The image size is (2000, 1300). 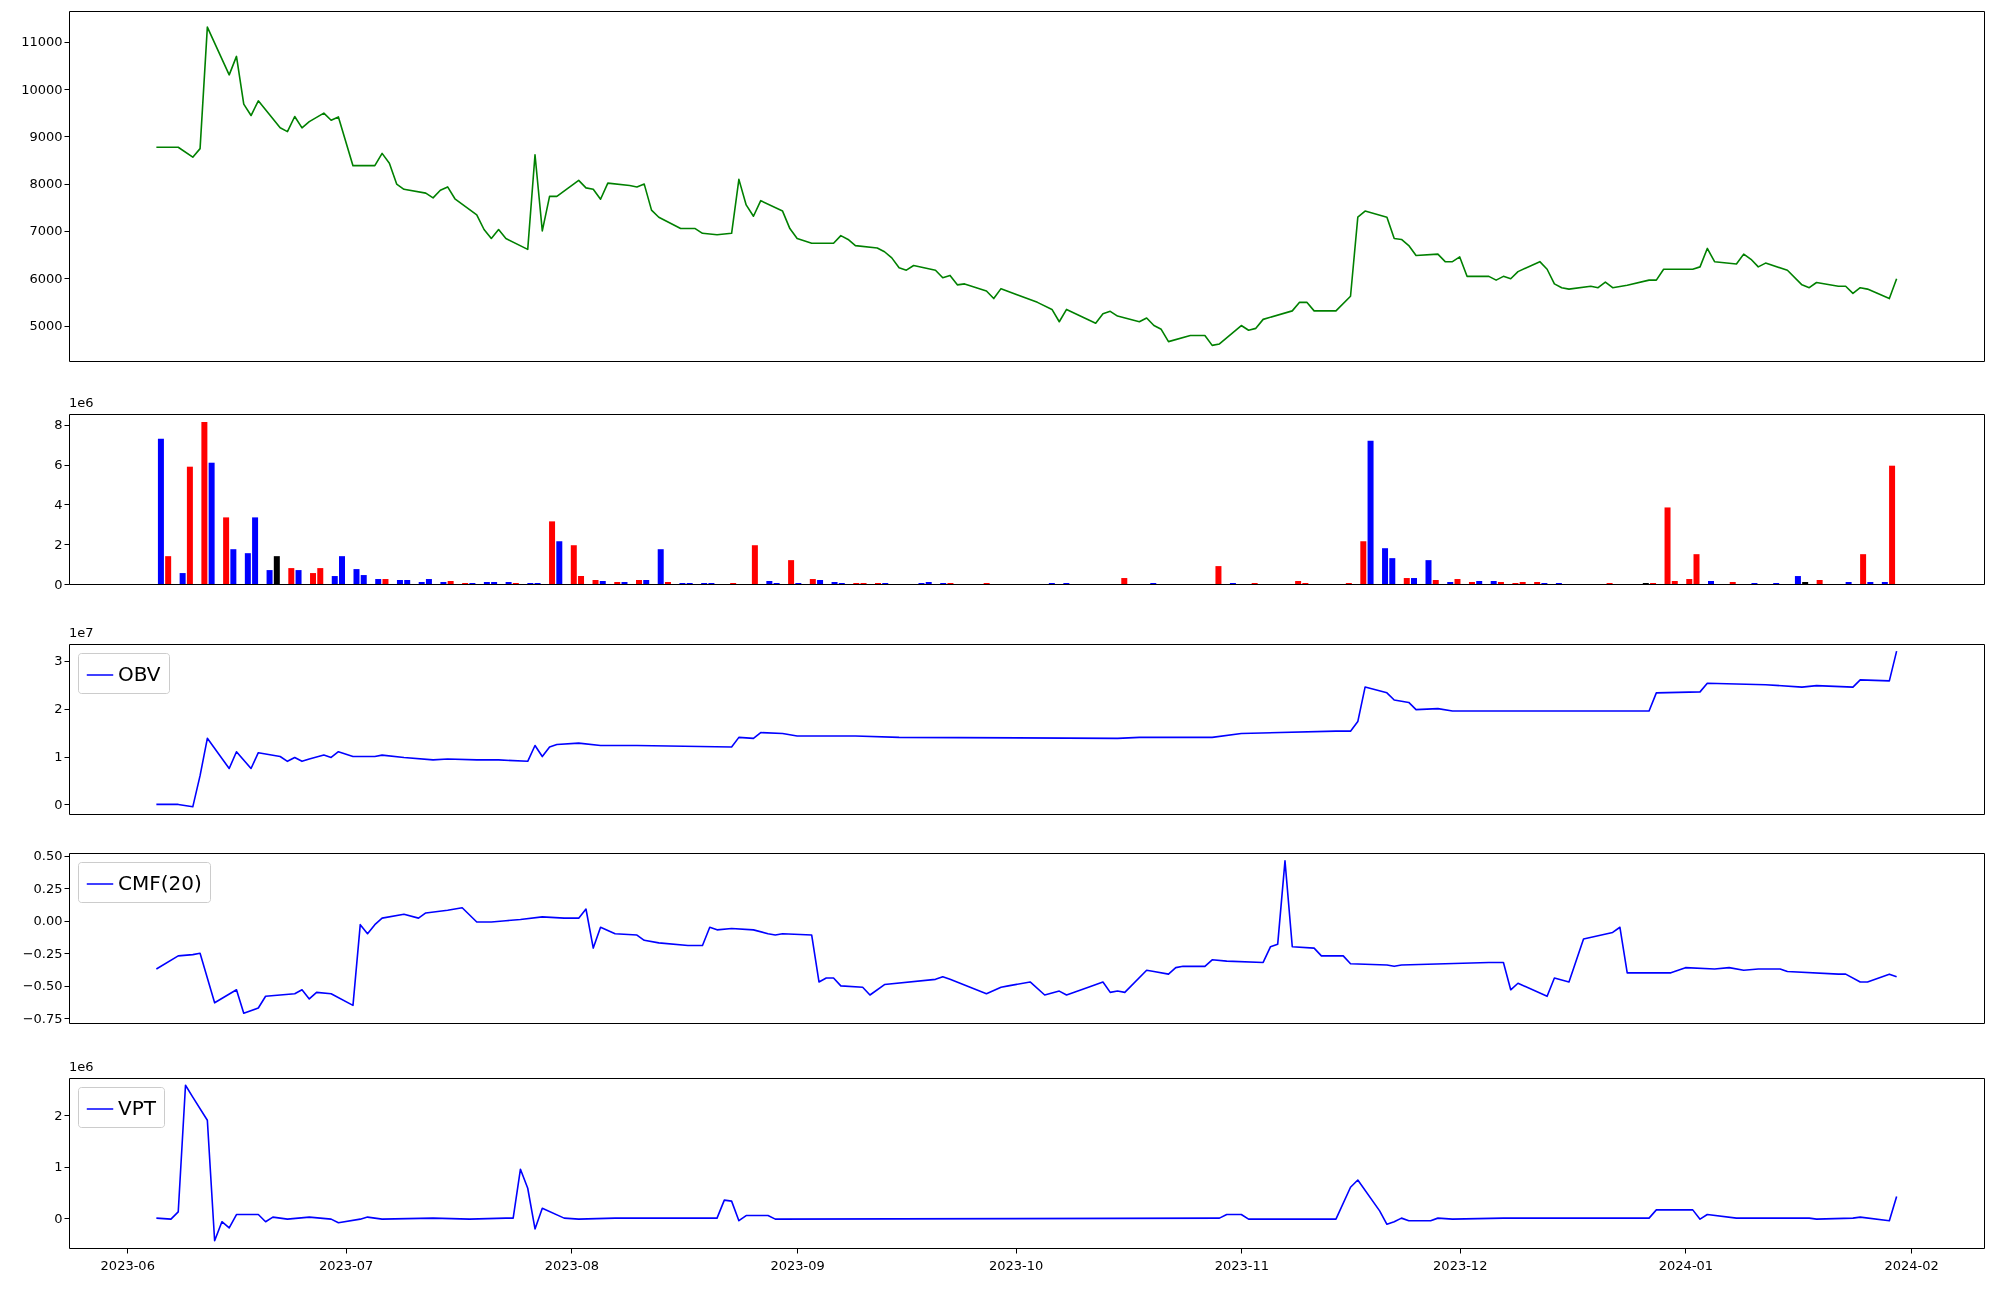 What do you see at coordinates (1241, 1265) in the screenshot?
I see `x-tick-label: 2023-11` at bounding box center [1241, 1265].